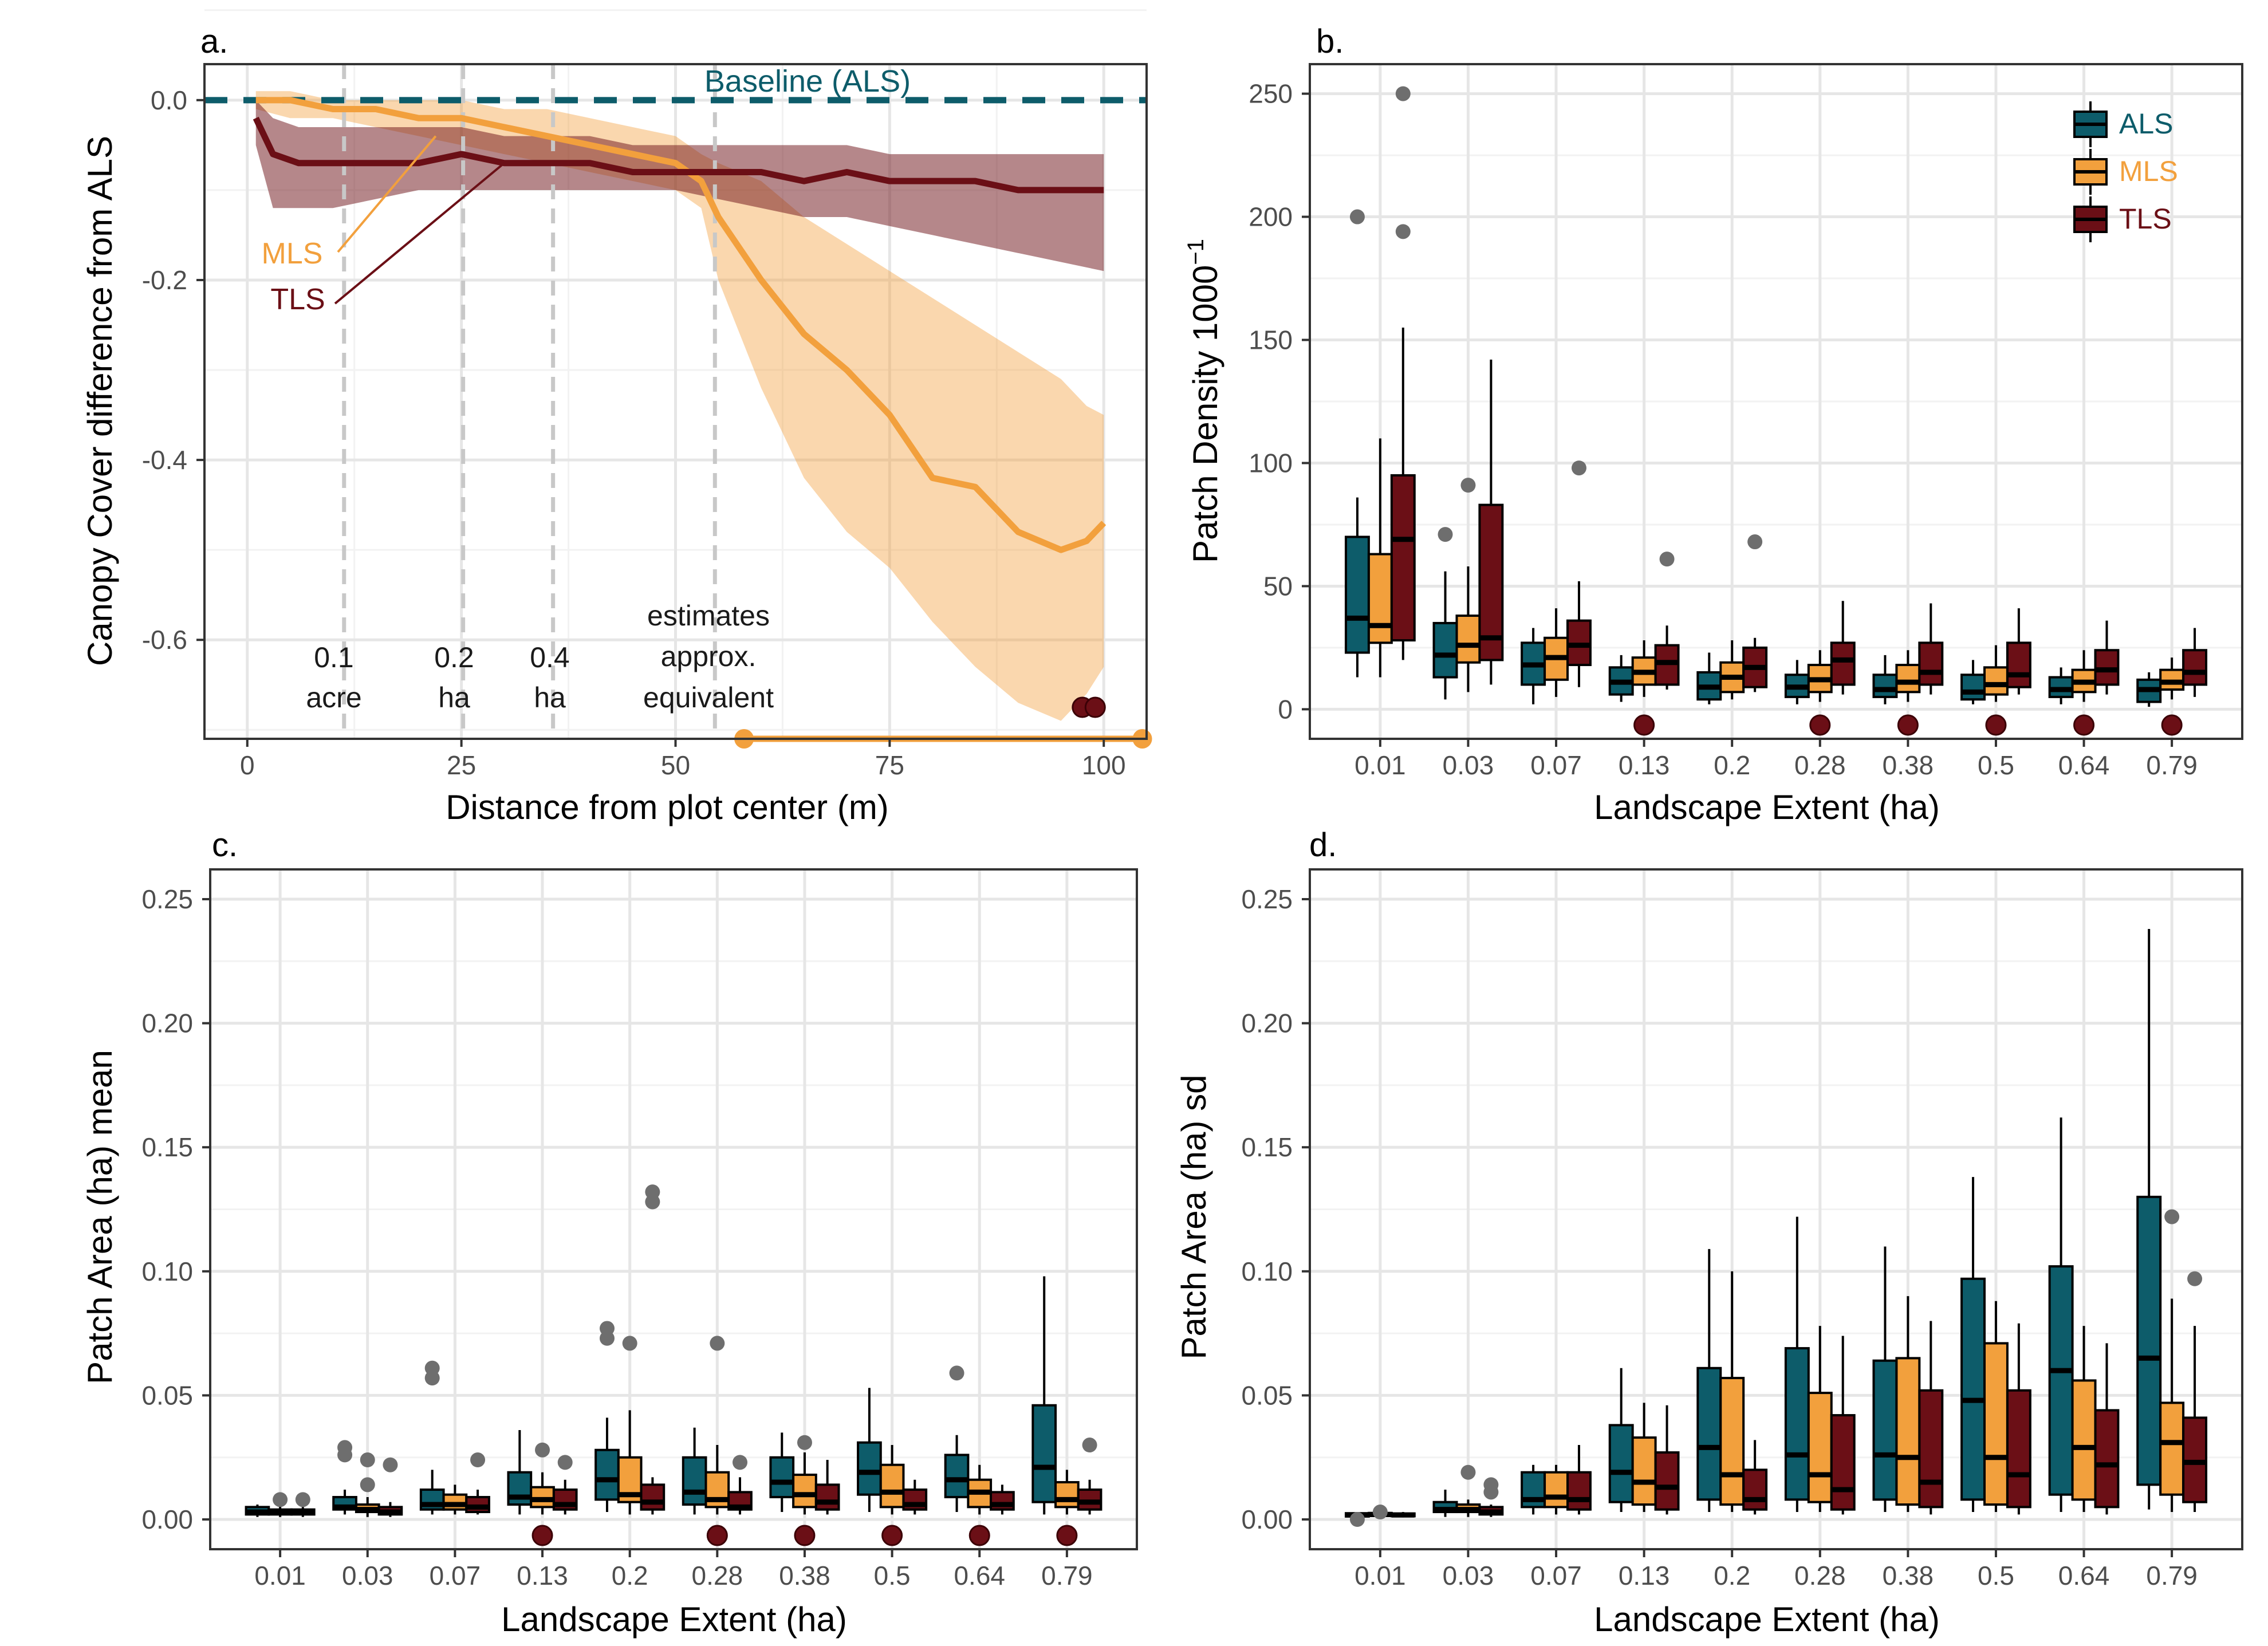  What do you see at coordinates (674, 1619) in the screenshot?
I see `panel-c-xlabel: Landscape Extent (ha)` at bounding box center [674, 1619].